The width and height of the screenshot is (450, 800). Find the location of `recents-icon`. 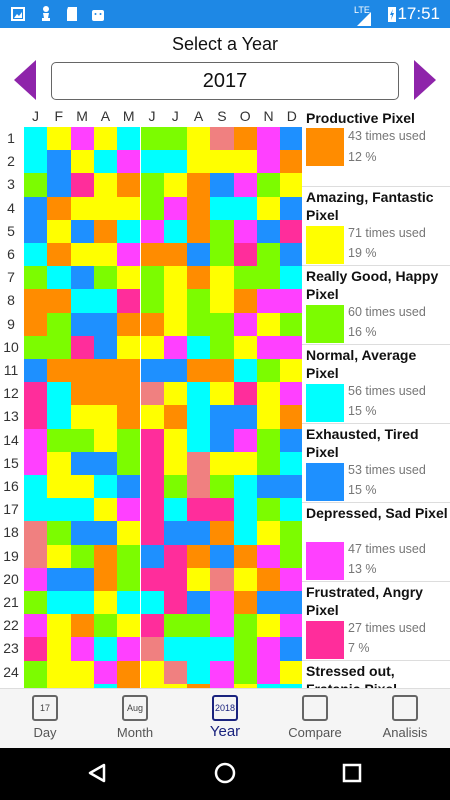

recents-icon is located at coordinates (352, 773).